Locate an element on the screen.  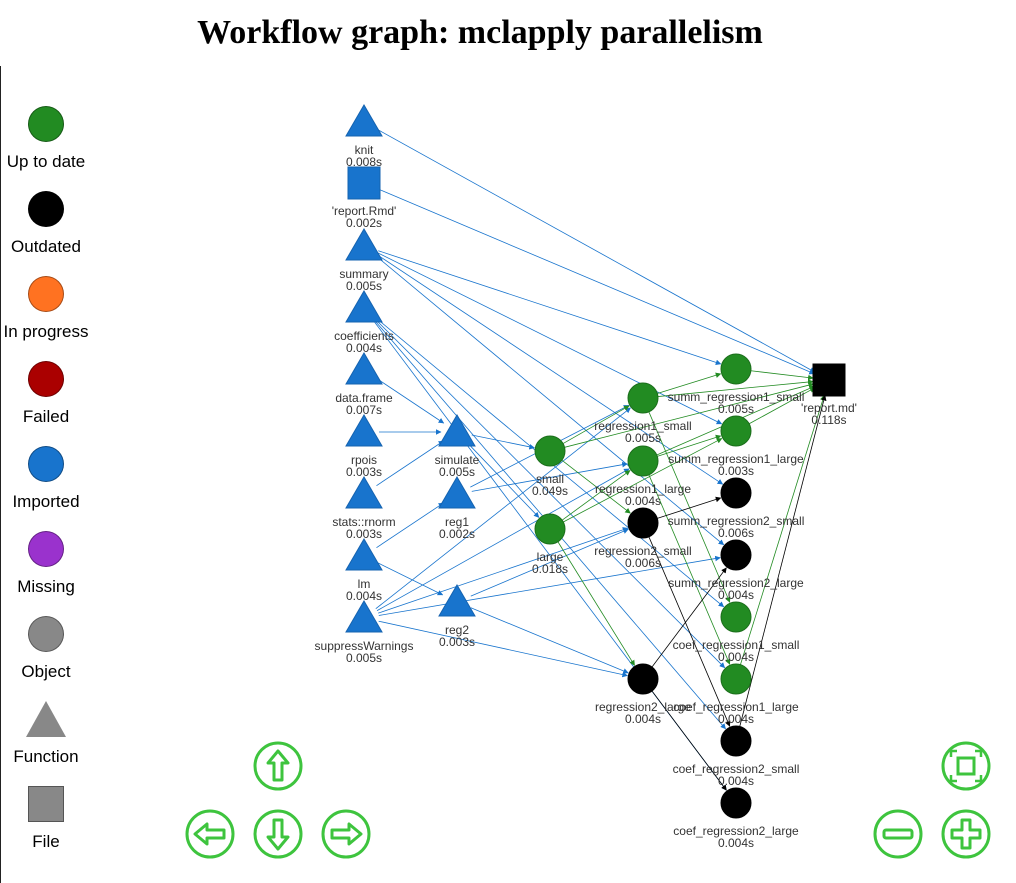
edge-knit-to-report_md is located at coordinates (596, 250).